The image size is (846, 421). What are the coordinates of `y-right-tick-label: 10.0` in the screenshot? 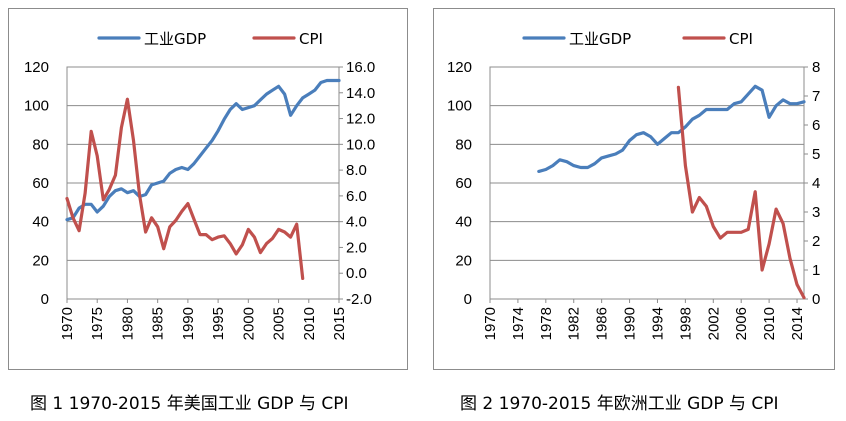 It's located at (360, 144).